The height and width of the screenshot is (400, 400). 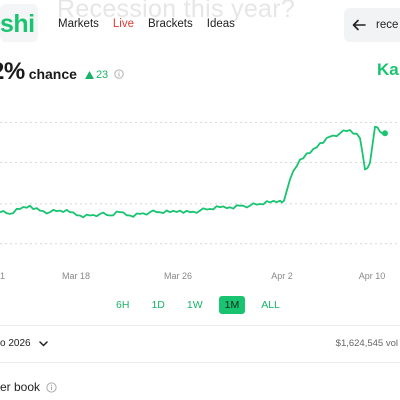 I want to click on search-bar: rece, so click(x=372, y=25).